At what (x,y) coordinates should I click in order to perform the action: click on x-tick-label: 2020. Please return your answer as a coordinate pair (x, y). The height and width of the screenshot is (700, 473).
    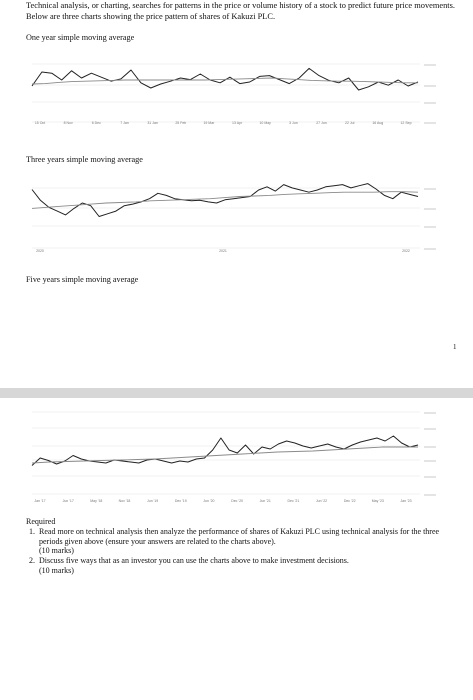
    Looking at the image, I should click on (40, 251).